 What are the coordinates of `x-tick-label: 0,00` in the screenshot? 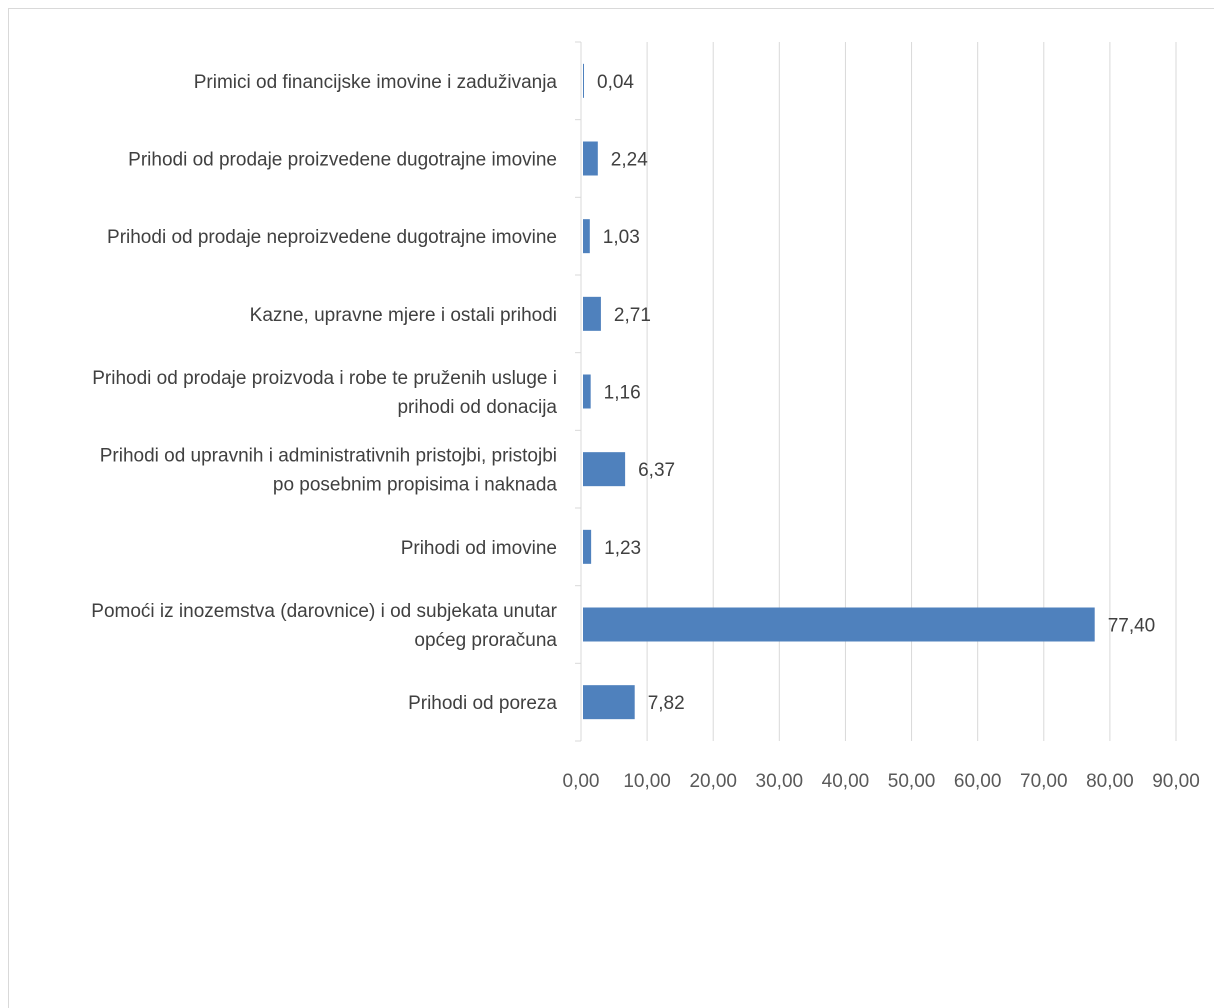 It's located at (581, 781).